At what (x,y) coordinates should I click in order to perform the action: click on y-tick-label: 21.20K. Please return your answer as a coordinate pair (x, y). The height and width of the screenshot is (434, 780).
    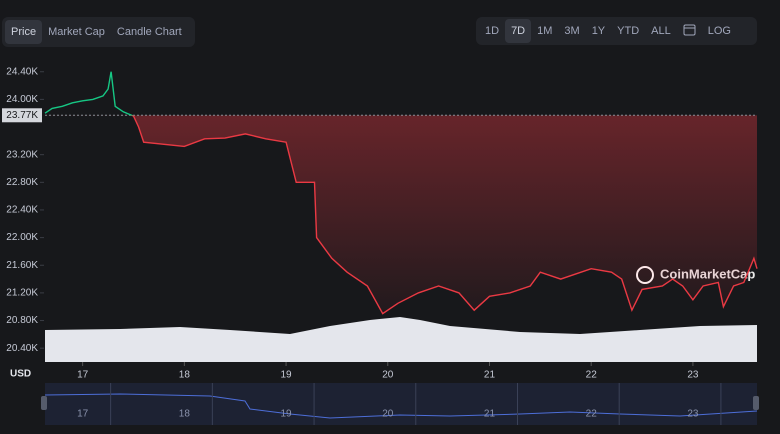
    Looking at the image, I should click on (22, 293).